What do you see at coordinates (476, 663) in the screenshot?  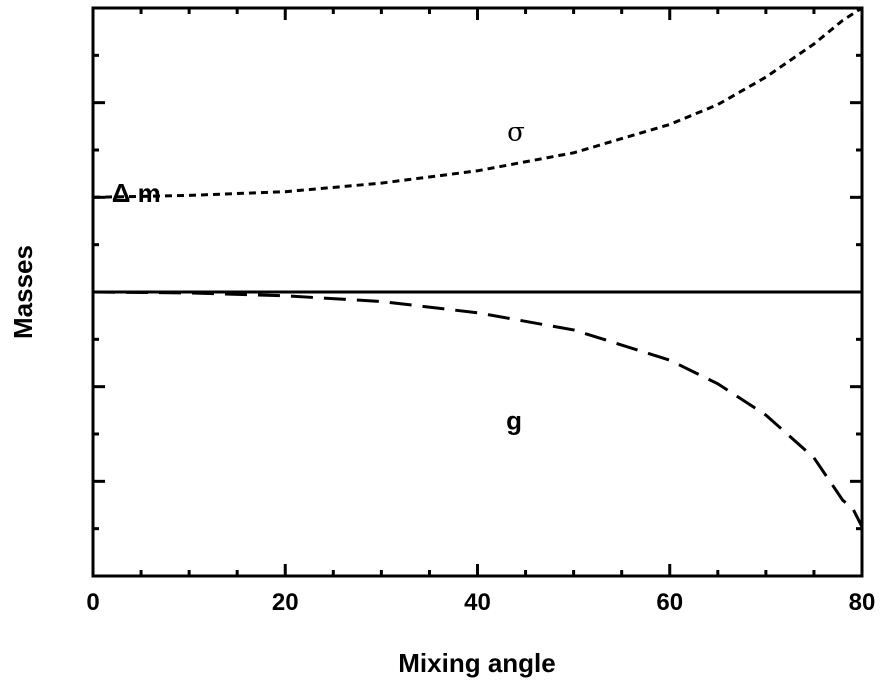 I see `x-axis-title: Mixing angle` at bounding box center [476, 663].